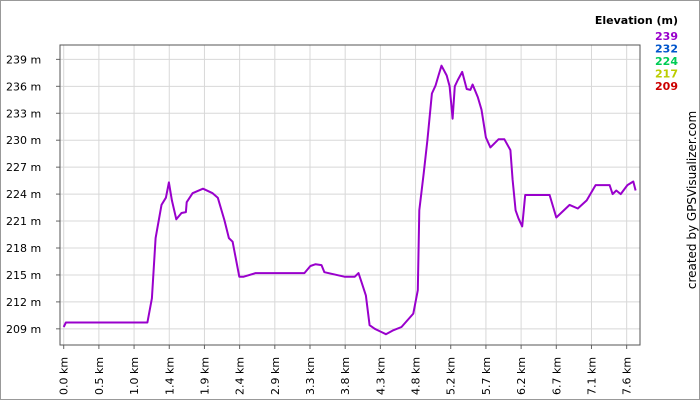  Describe the element at coordinates (666, 86) in the screenshot. I see `legend-value: 209` at that location.